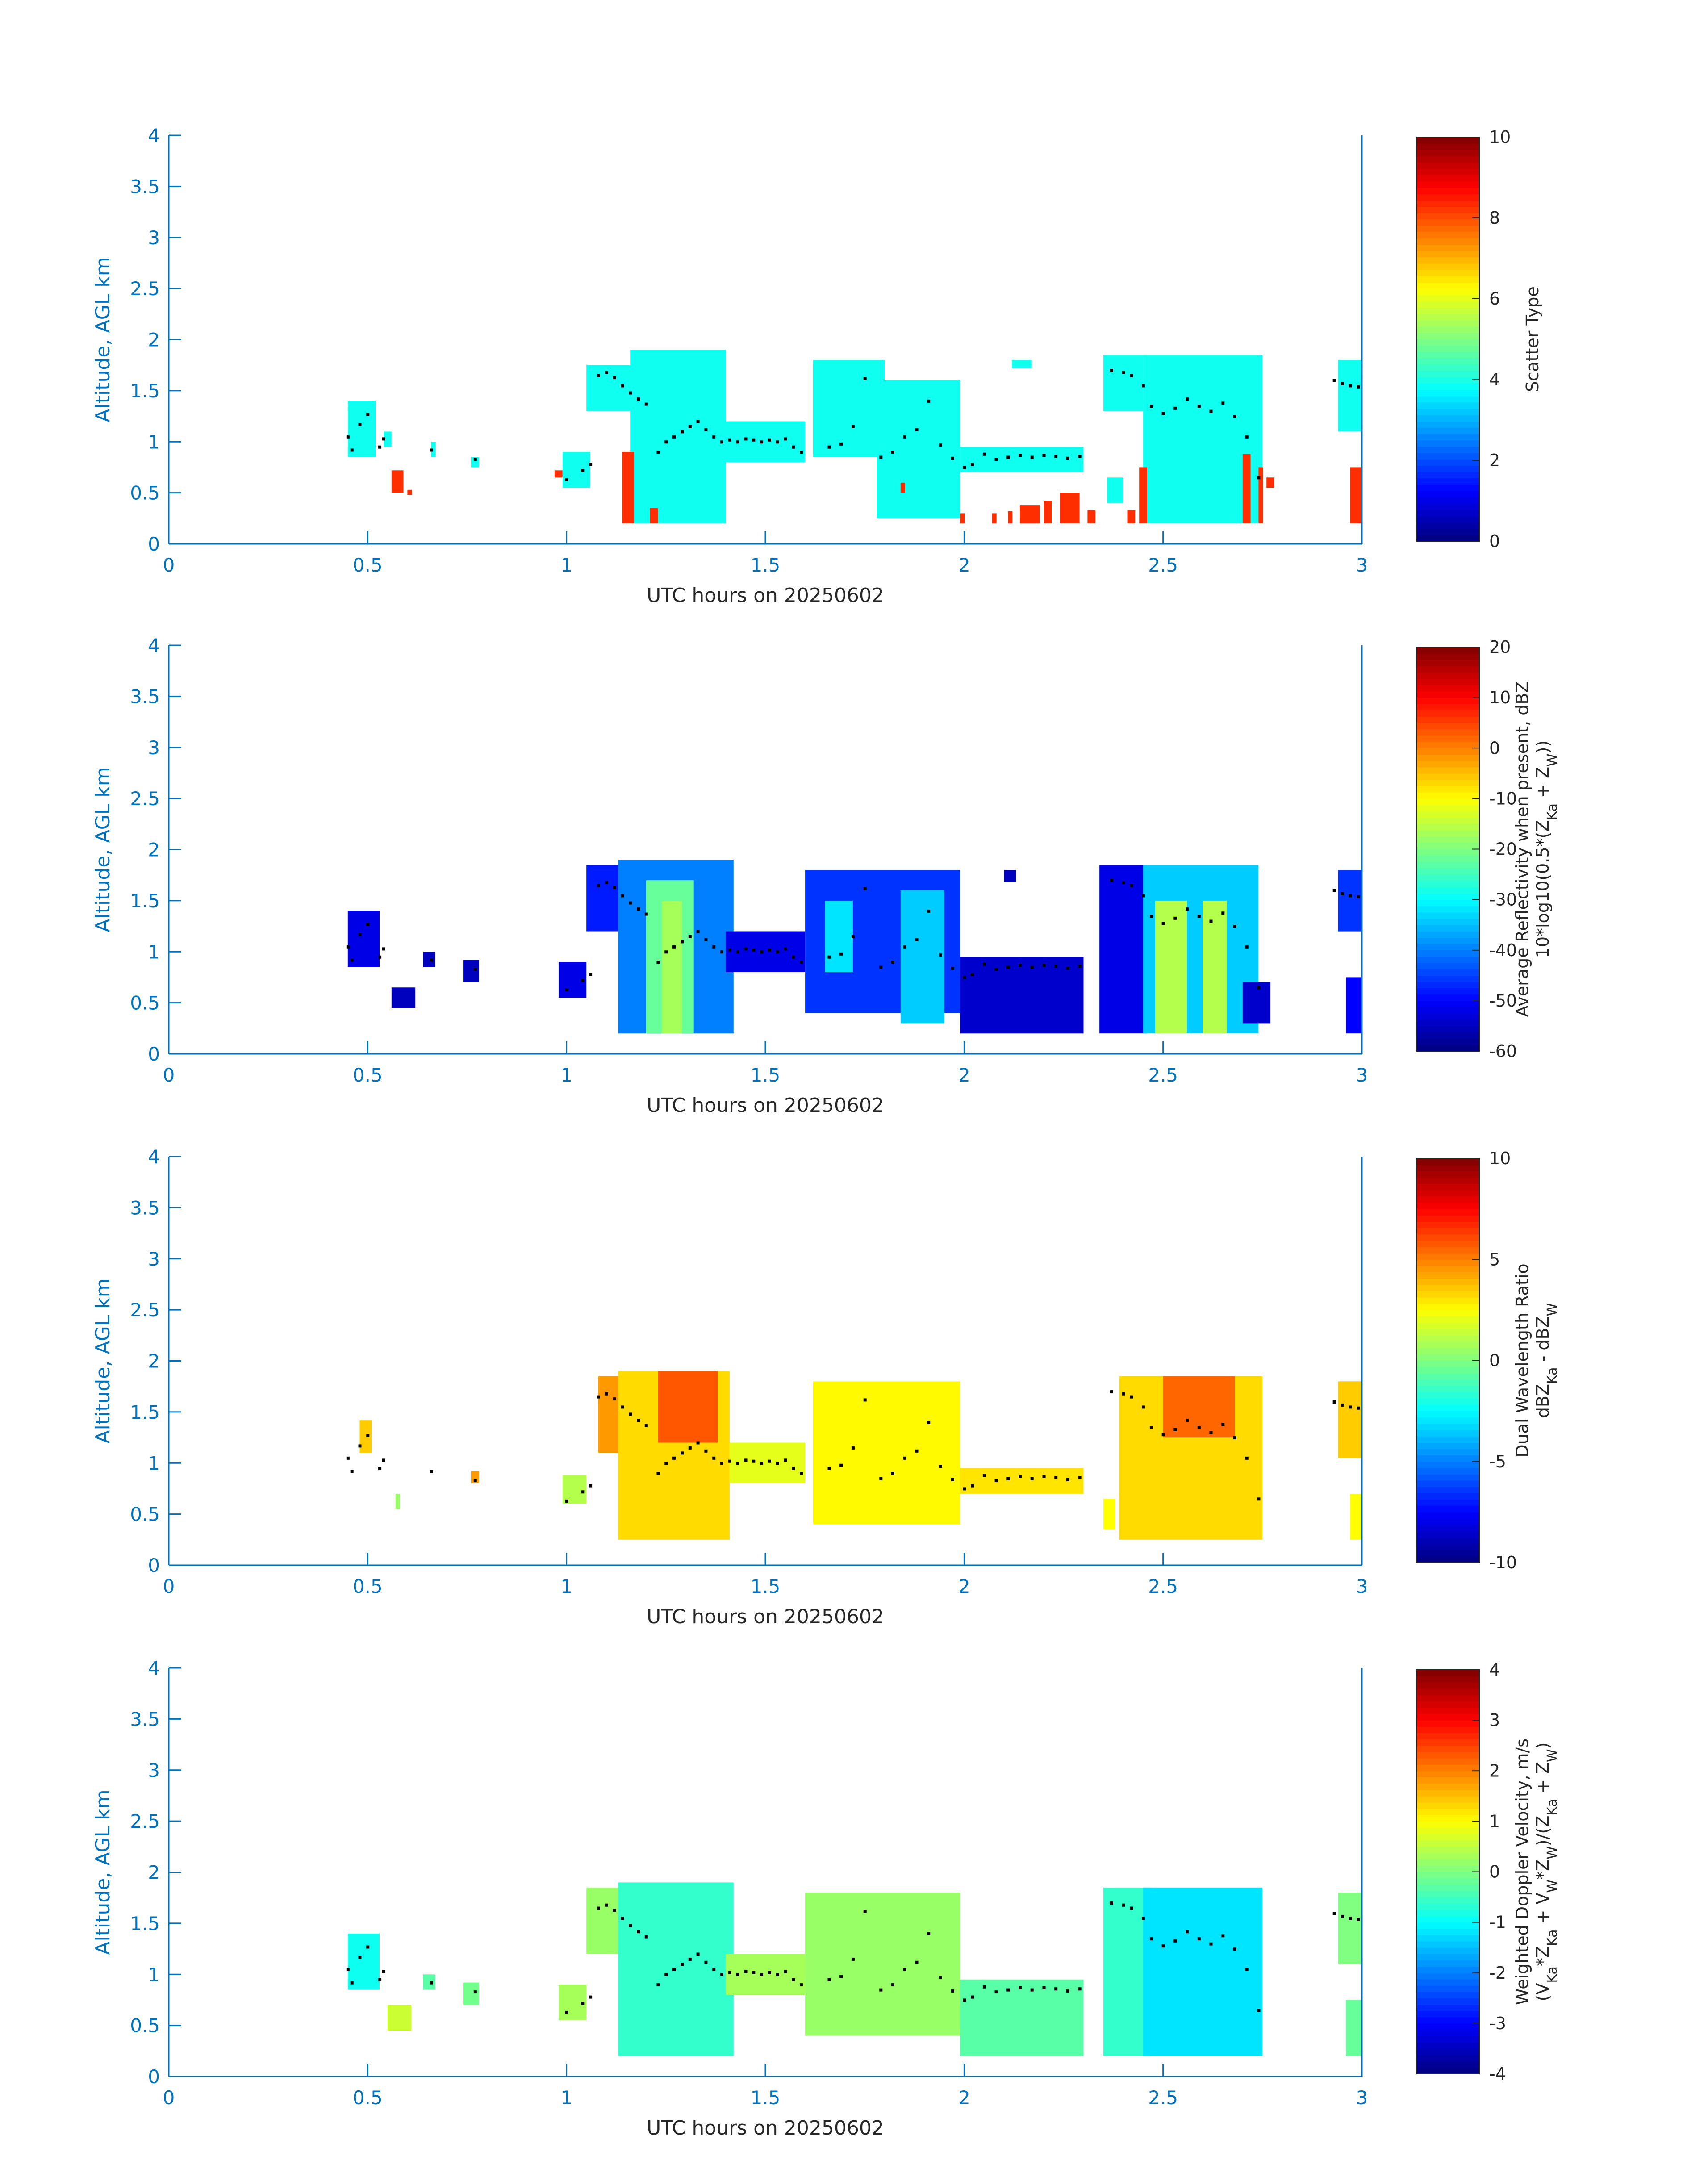  What do you see at coordinates (1546, 1872) in the screenshot?
I see `colorbar-label: (VKa*ZKa + VW*ZW)/(ZKa + ZW)` at bounding box center [1546, 1872].